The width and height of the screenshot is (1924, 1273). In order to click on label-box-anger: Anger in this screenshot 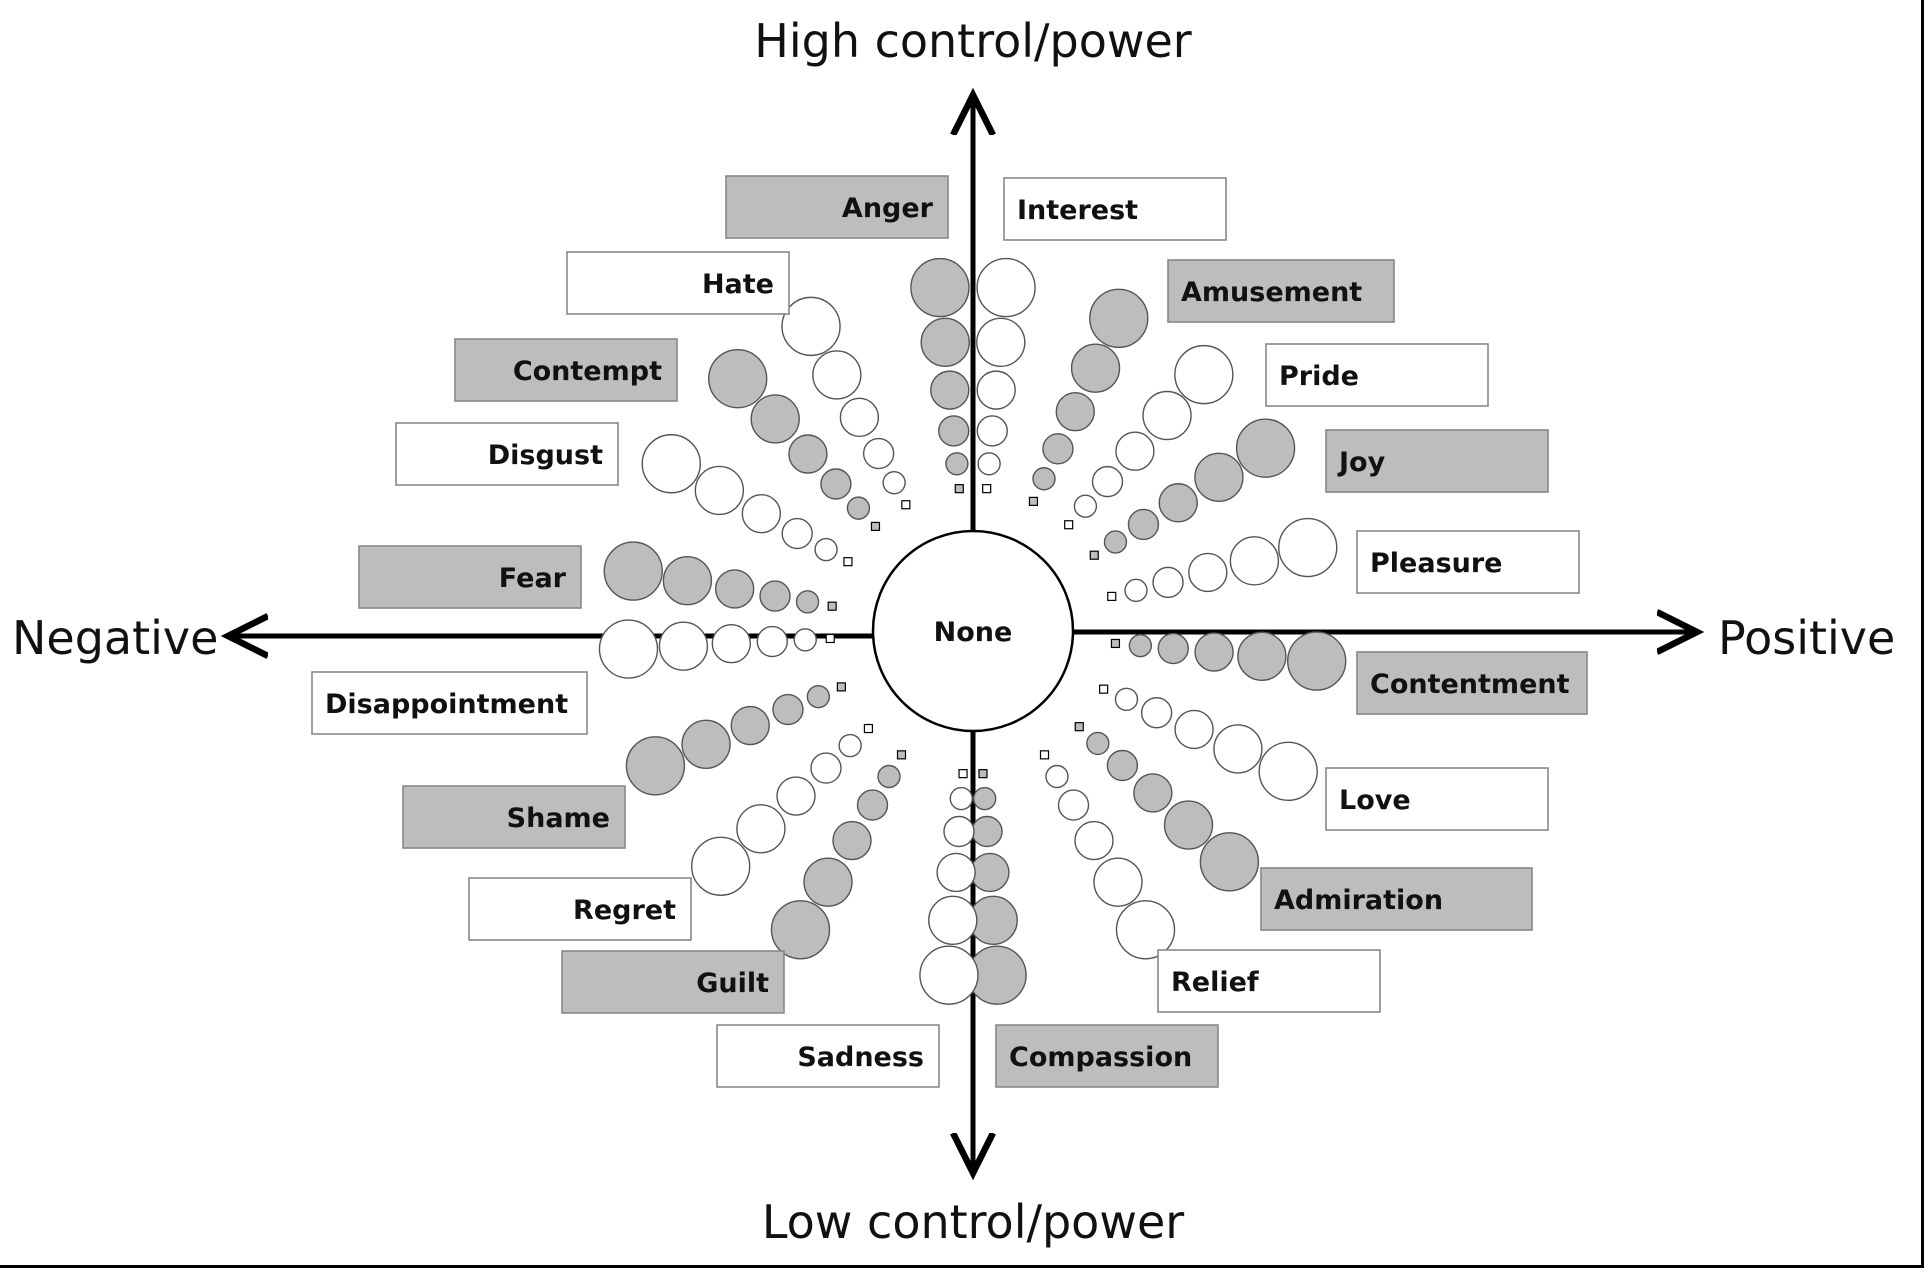, I will do `click(837, 207)`.